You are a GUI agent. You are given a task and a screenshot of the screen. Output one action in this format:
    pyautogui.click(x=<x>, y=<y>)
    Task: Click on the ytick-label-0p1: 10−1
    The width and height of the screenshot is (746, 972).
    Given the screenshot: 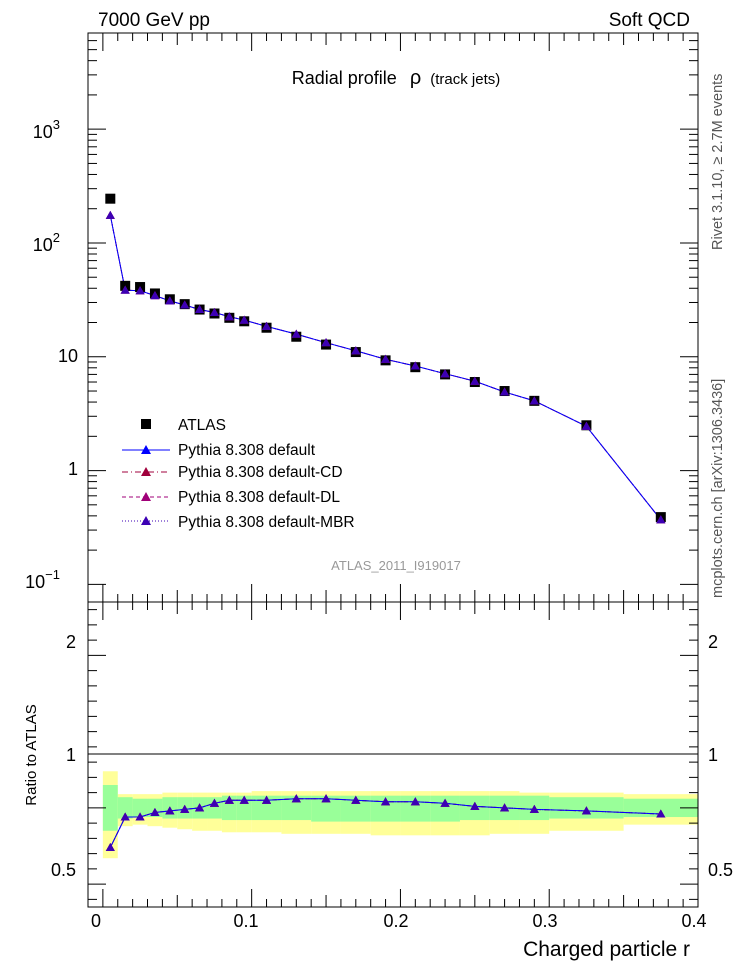 What is the action you would take?
    pyautogui.click(x=42, y=579)
    